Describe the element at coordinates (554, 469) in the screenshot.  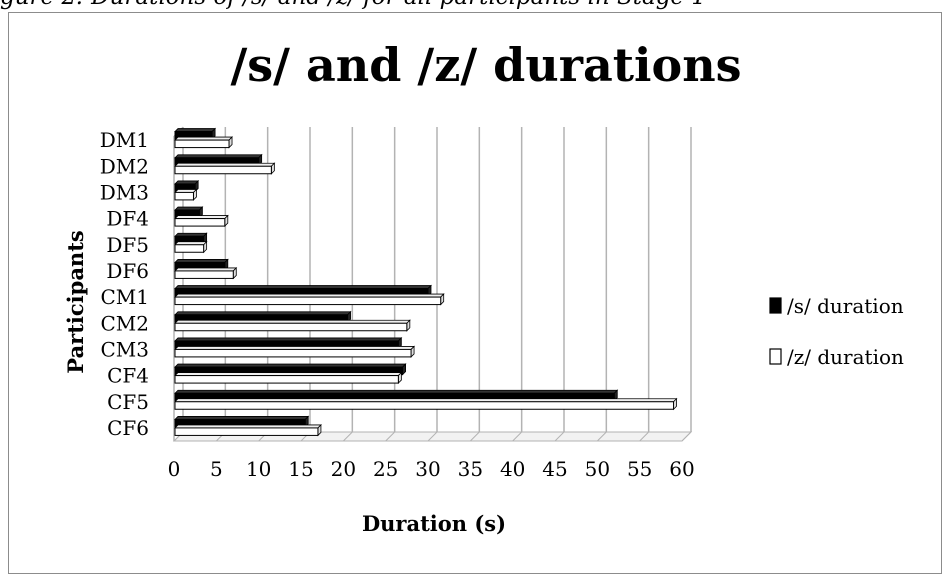
I see `x-tick-label: 45` at that location.